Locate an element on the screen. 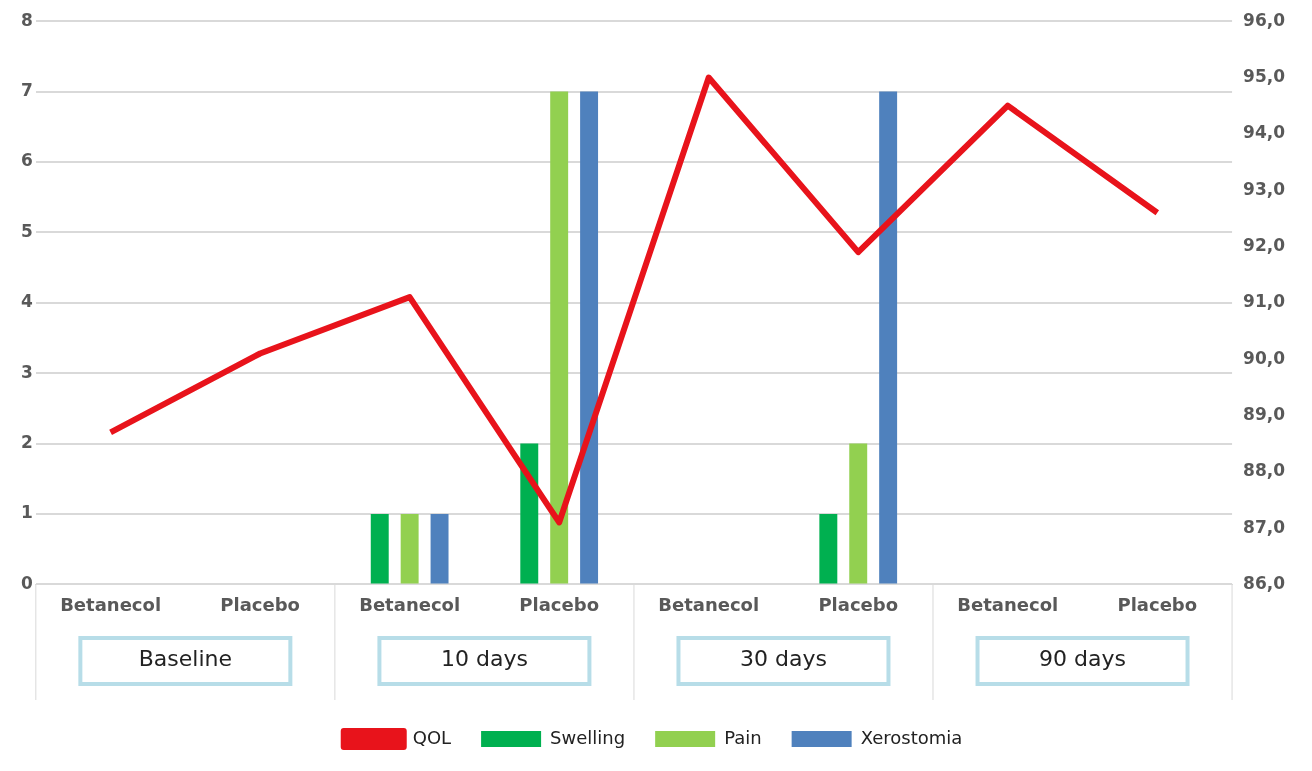 The width and height of the screenshot is (1312, 771). y2-tick-label: 95,0 is located at coordinates (1264, 75).